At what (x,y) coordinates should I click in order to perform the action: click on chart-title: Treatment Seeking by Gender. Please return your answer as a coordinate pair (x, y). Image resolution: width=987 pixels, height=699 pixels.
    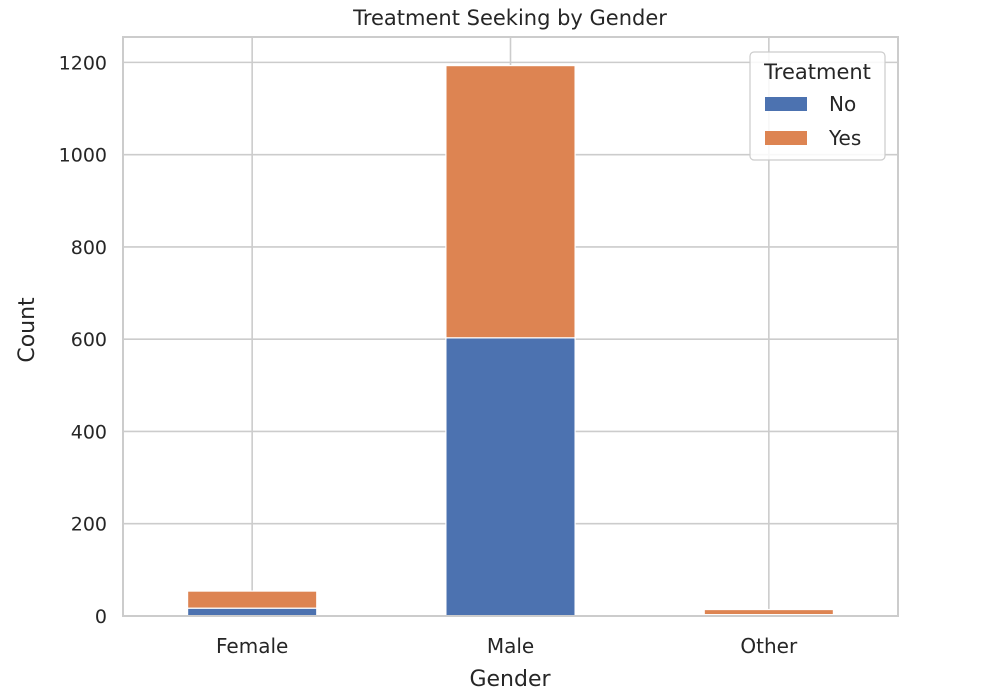
    Looking at the image, I should click on (509, 18).